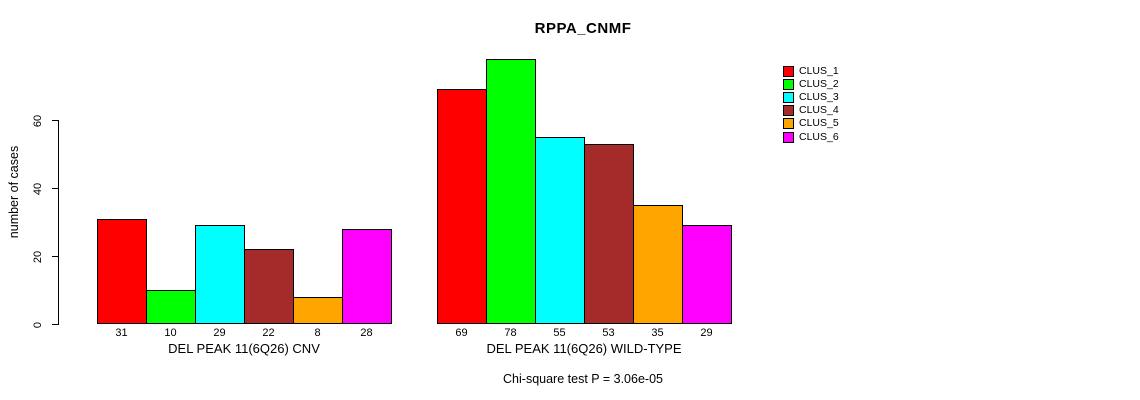  I want to click on legend-item-label: CLUS_6, so click(819, 136).